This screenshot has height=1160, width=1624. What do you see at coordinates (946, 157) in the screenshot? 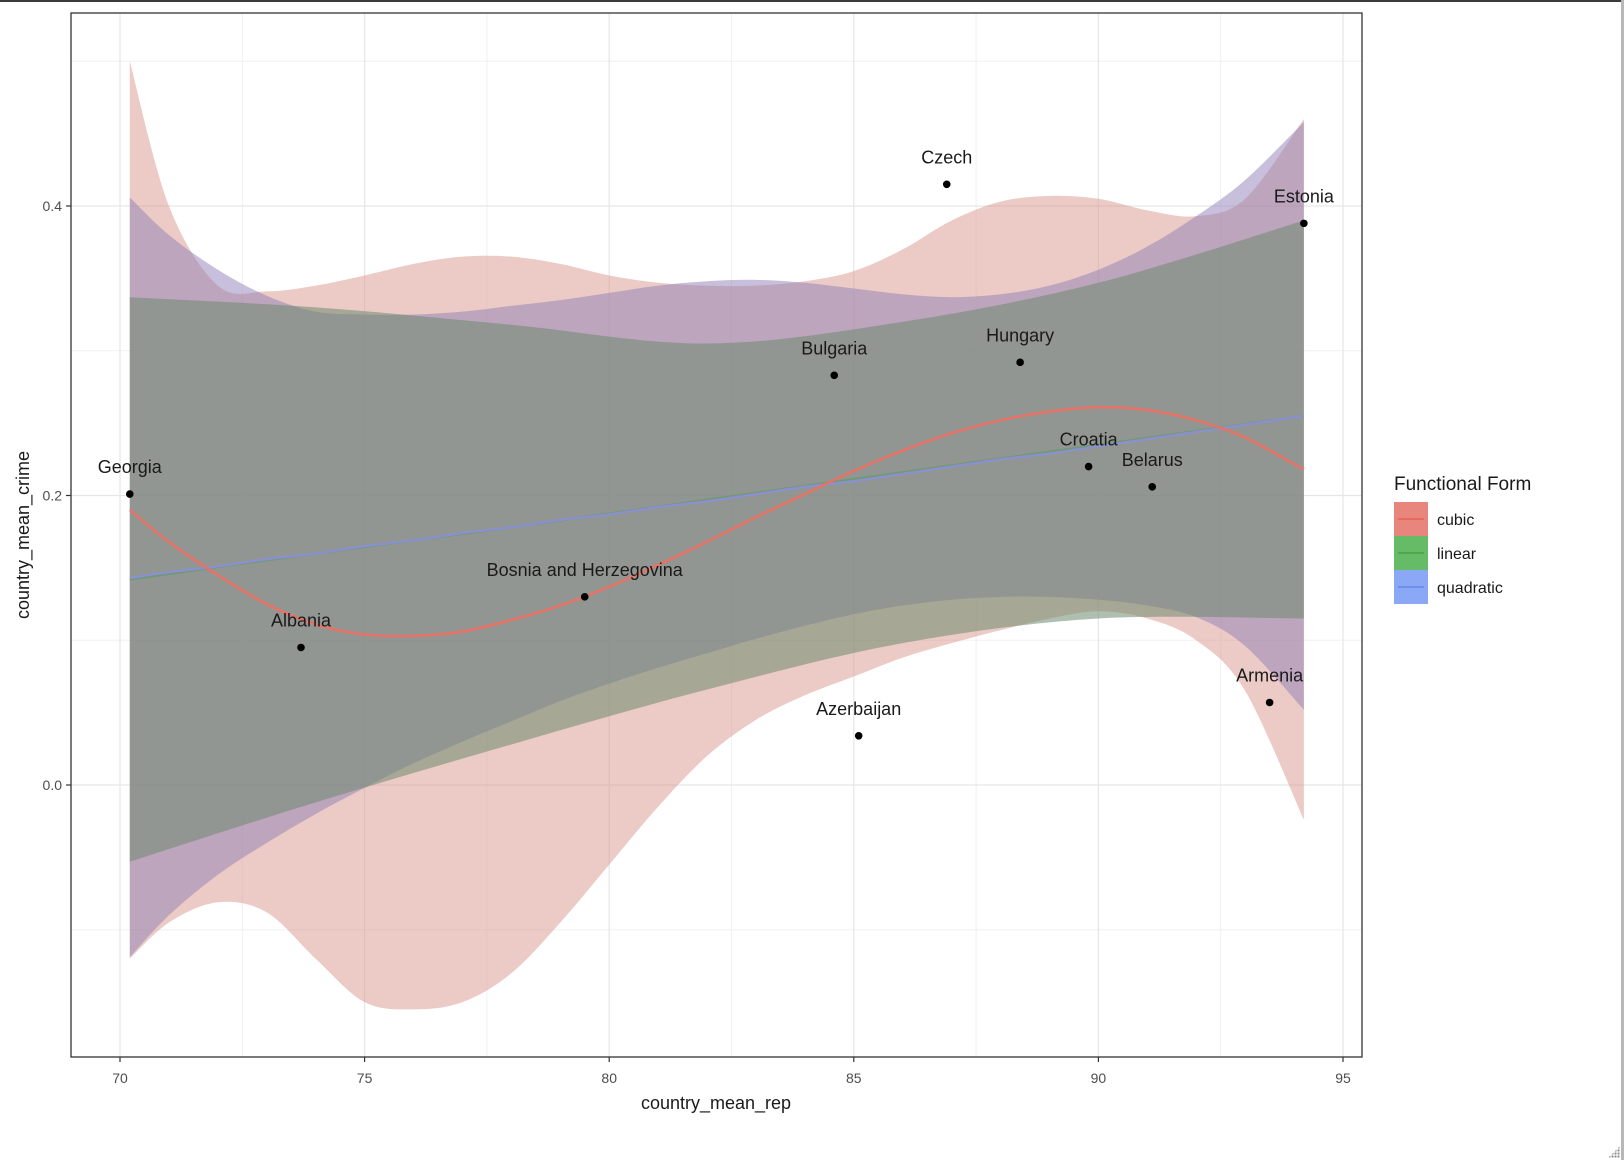
I see `point-label: Czech` at bounding box center [946, 157].